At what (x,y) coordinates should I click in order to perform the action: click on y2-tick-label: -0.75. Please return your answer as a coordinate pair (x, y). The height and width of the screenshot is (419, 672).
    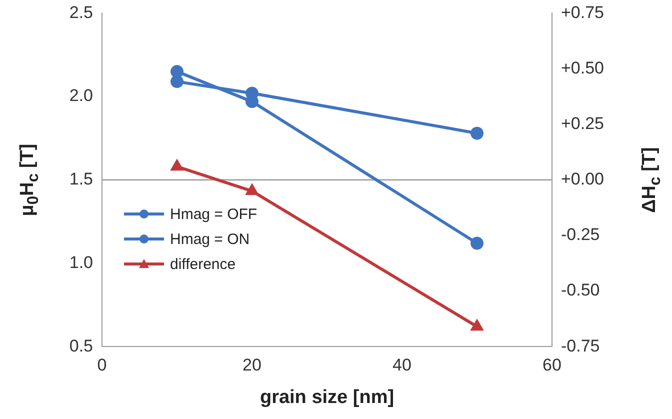
    Looking at the image, I should click on (580, 346).